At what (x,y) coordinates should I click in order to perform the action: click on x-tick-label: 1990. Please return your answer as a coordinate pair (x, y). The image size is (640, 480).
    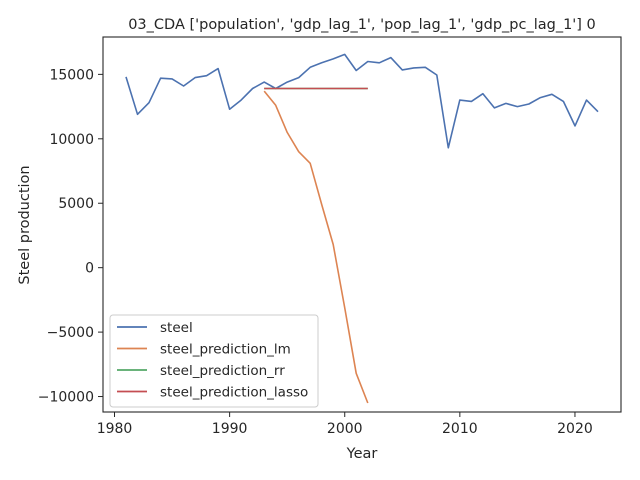
    Looking at the image, I should click on (230, 429).